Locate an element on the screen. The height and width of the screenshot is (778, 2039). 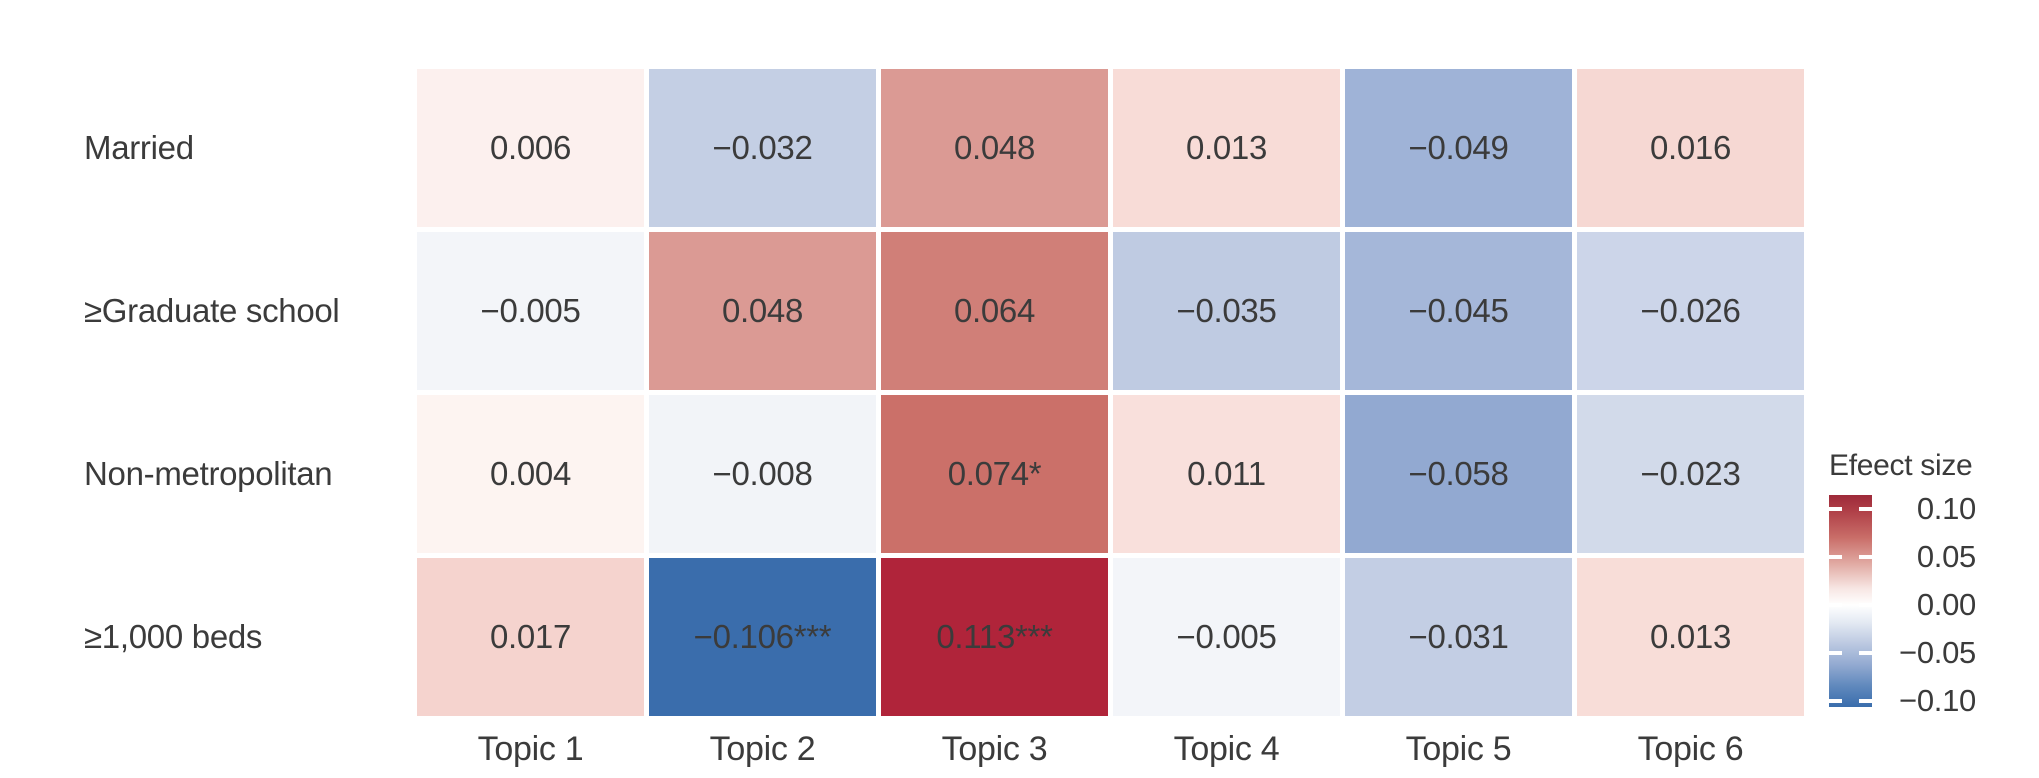
heatmap-cell-r4c1: 0.017 is located at coordinates (530, 637).